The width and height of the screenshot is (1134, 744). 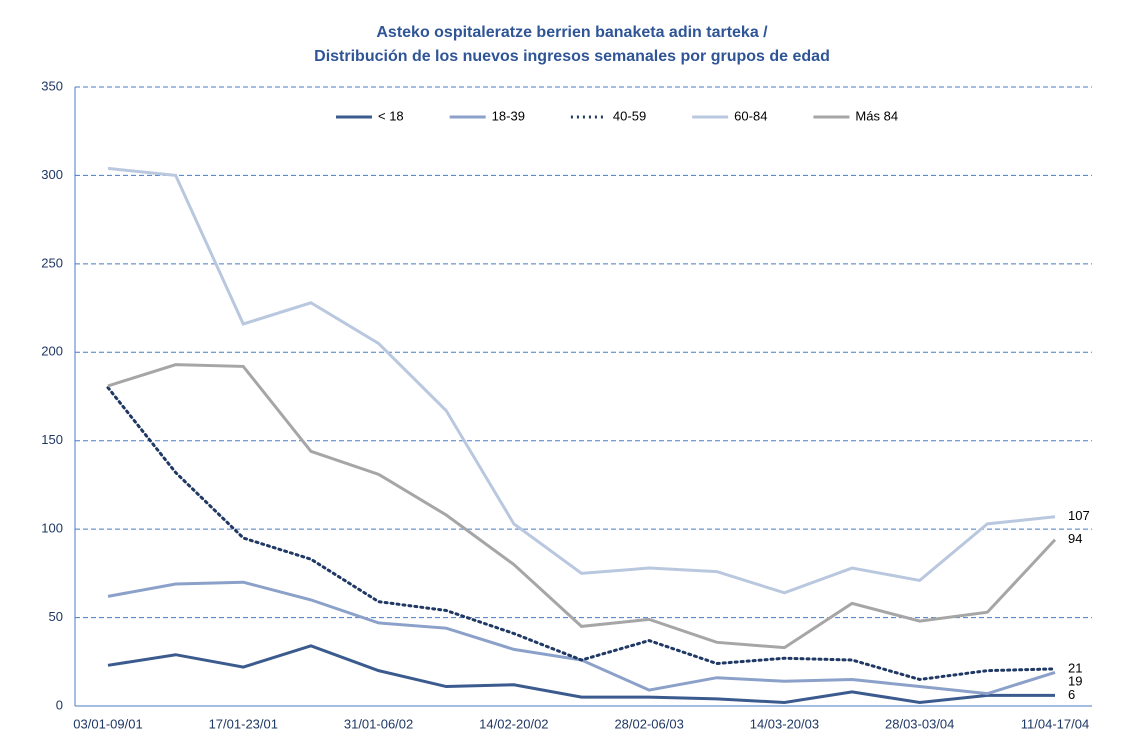 What do you see at coordinates (52, 439) in the screenshot?
I see `y-tick-label: 150` at bounding box center [52, 439].